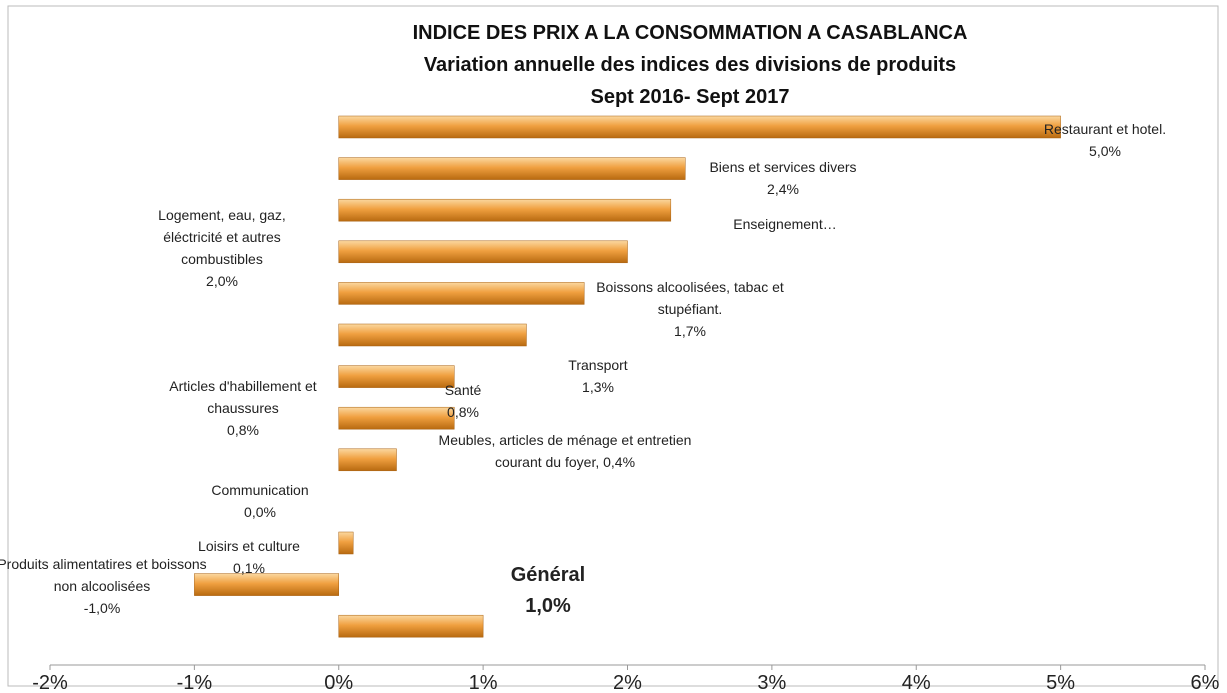  I want to click on data-label: Restaurant et hotel. 5,0%, so click(1105, 140).